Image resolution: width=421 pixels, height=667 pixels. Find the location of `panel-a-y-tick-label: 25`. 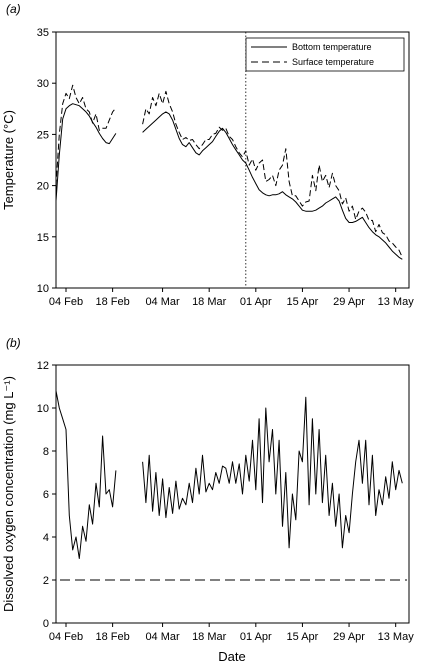

panel-a-y-tick-label: 25 is located at coordinates (43, 135).